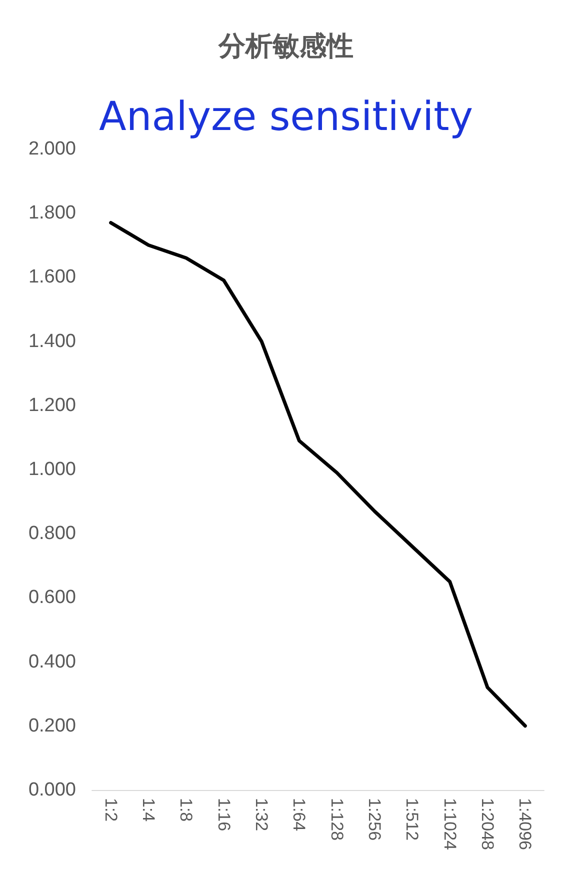 The image size is (572, 895). Describe the element at coordinates (299, 815) in the screenshot. I see `x-tick-label: 1:64` at that location.